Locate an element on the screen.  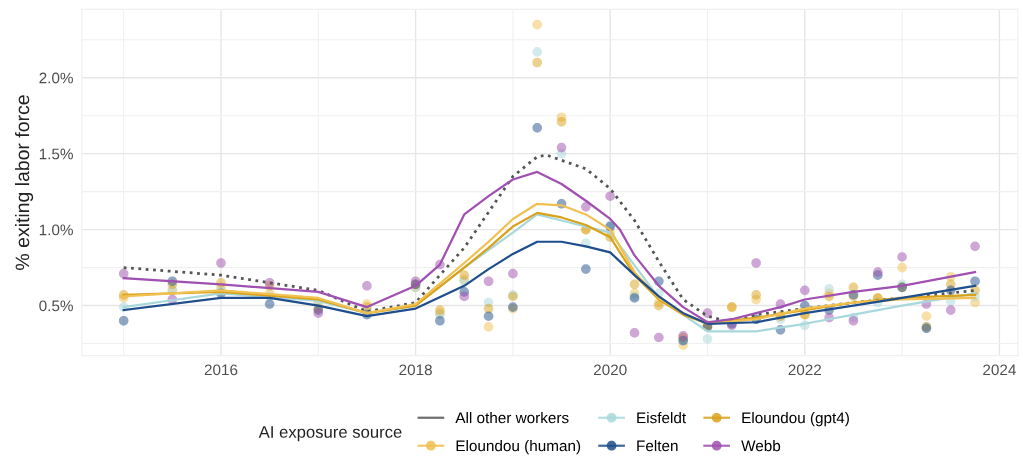
legend-title: AI exposure source is located at coordinates (330, 434).